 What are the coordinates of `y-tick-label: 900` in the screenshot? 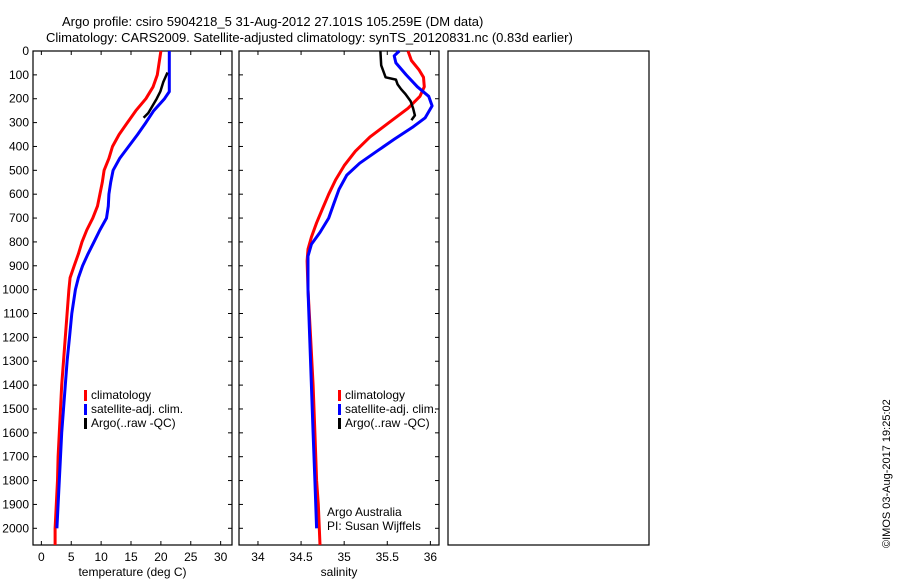 It's located at (19, 266).